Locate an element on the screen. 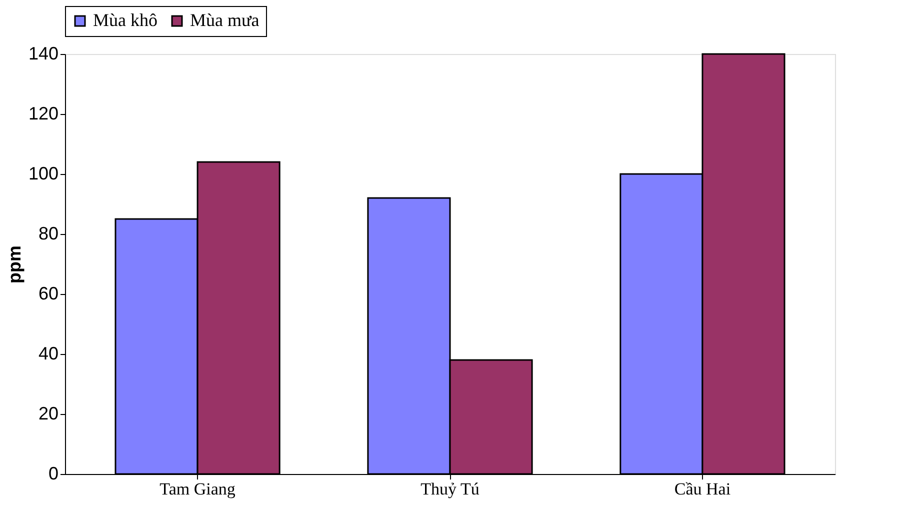 The height and width of the screenshot is (527, 904). y-tick-label: 60 is located at coordinates (48, 294).